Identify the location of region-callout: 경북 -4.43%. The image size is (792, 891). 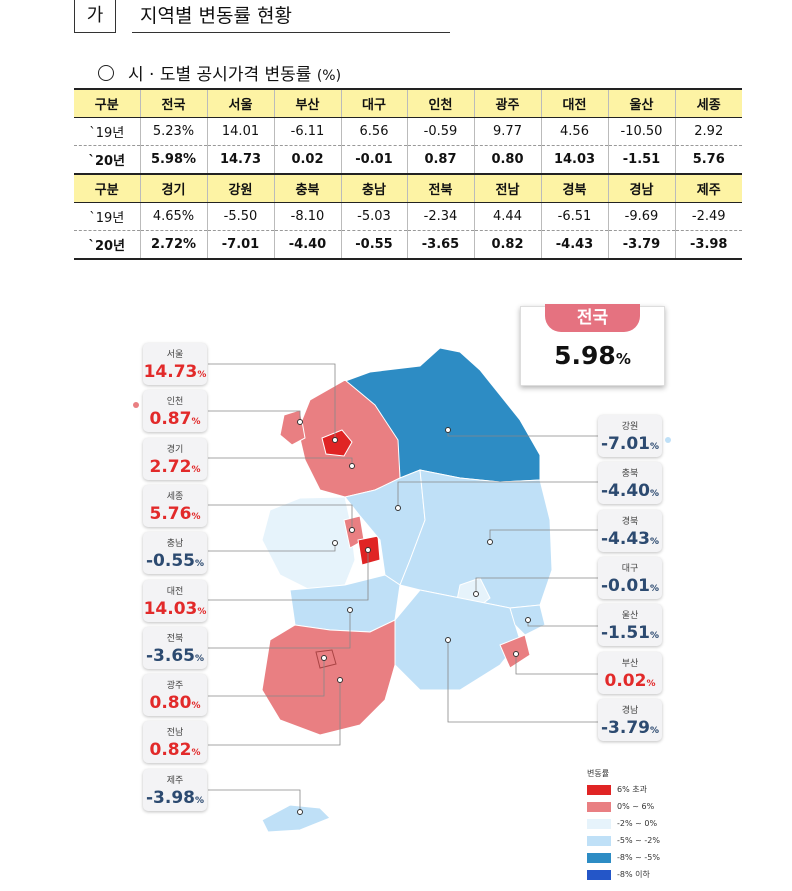
(630, 530).